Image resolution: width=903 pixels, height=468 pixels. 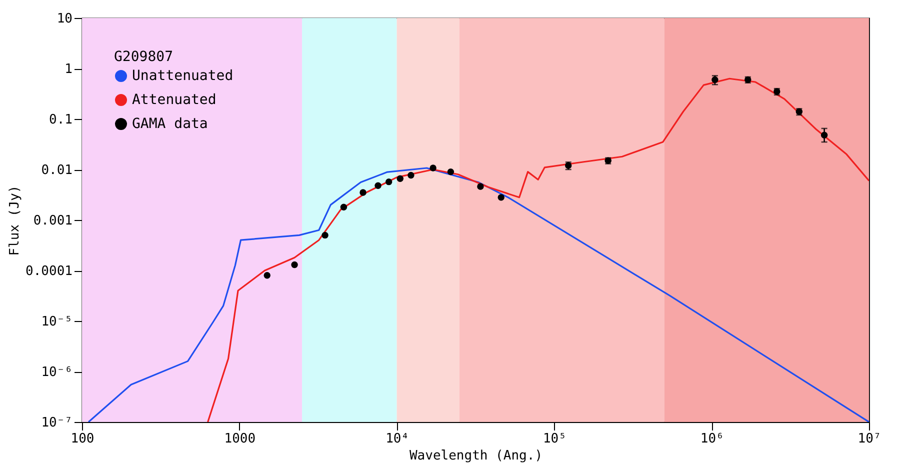 What do you see at coordinates (712, 439) in the screenshot?
I see `x-tick-label: 10⁶` at bounding box center [712, 439].